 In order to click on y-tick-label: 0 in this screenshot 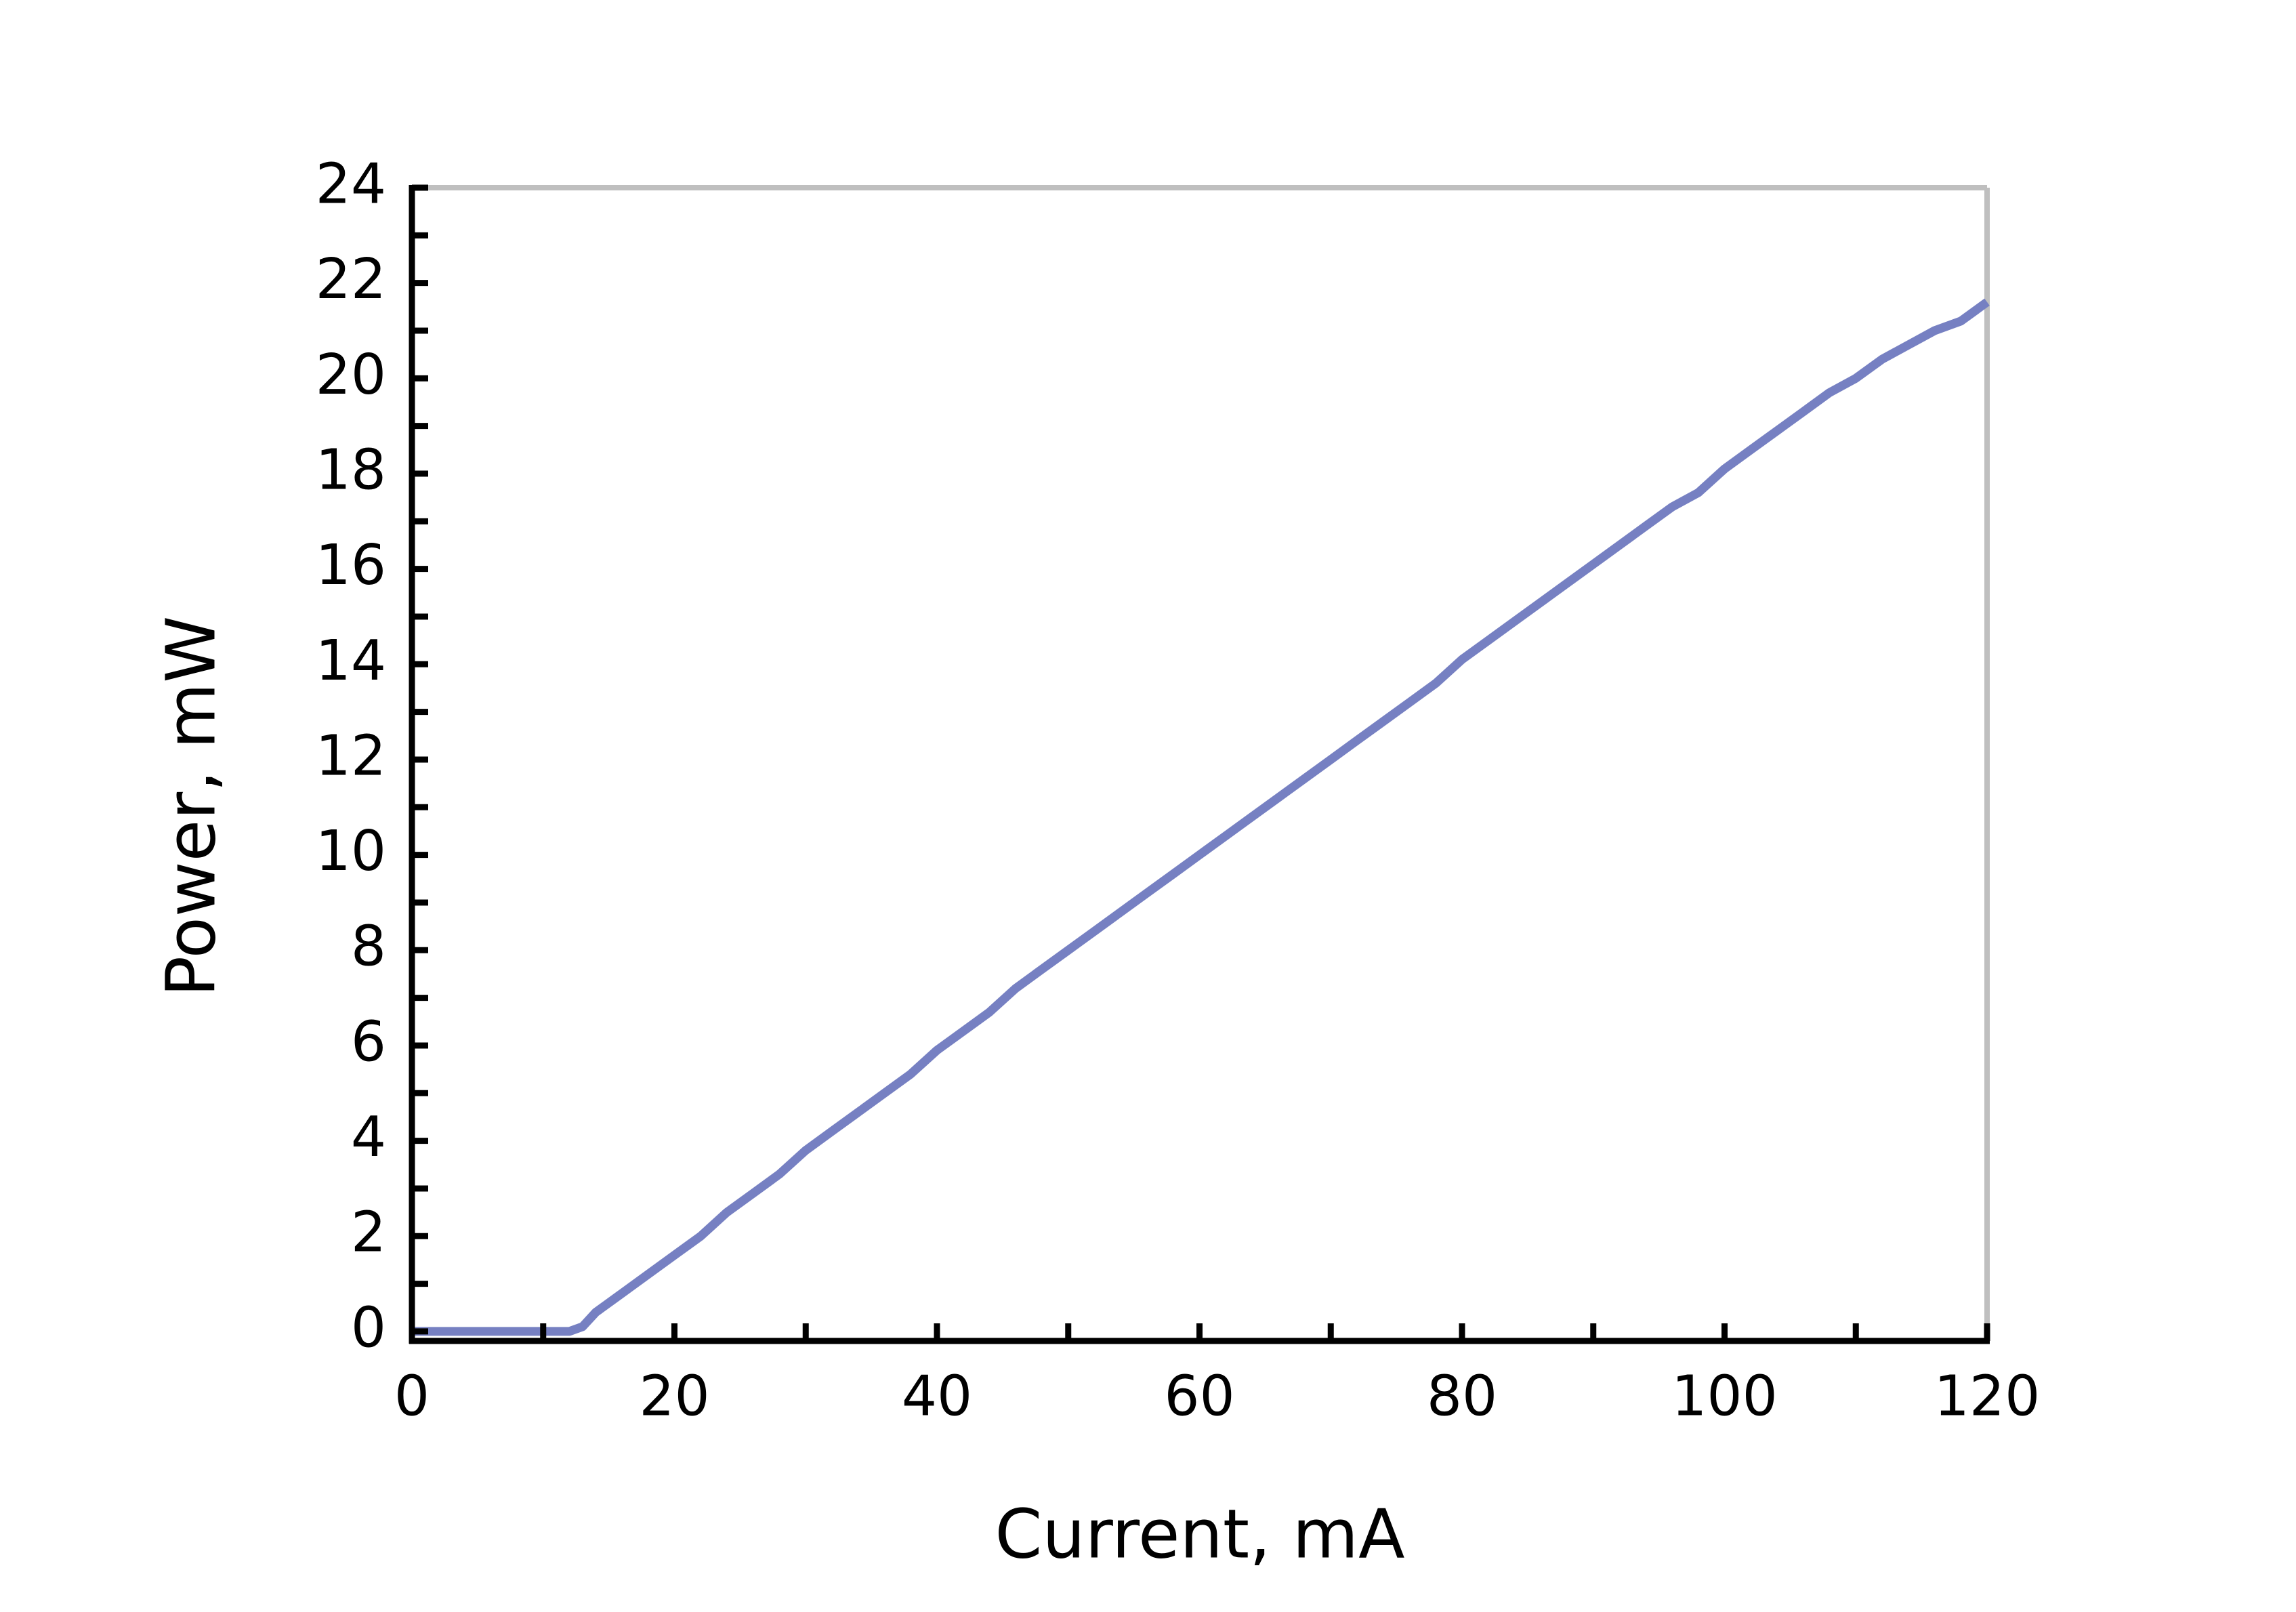, I will do `click(368, 1328)`.